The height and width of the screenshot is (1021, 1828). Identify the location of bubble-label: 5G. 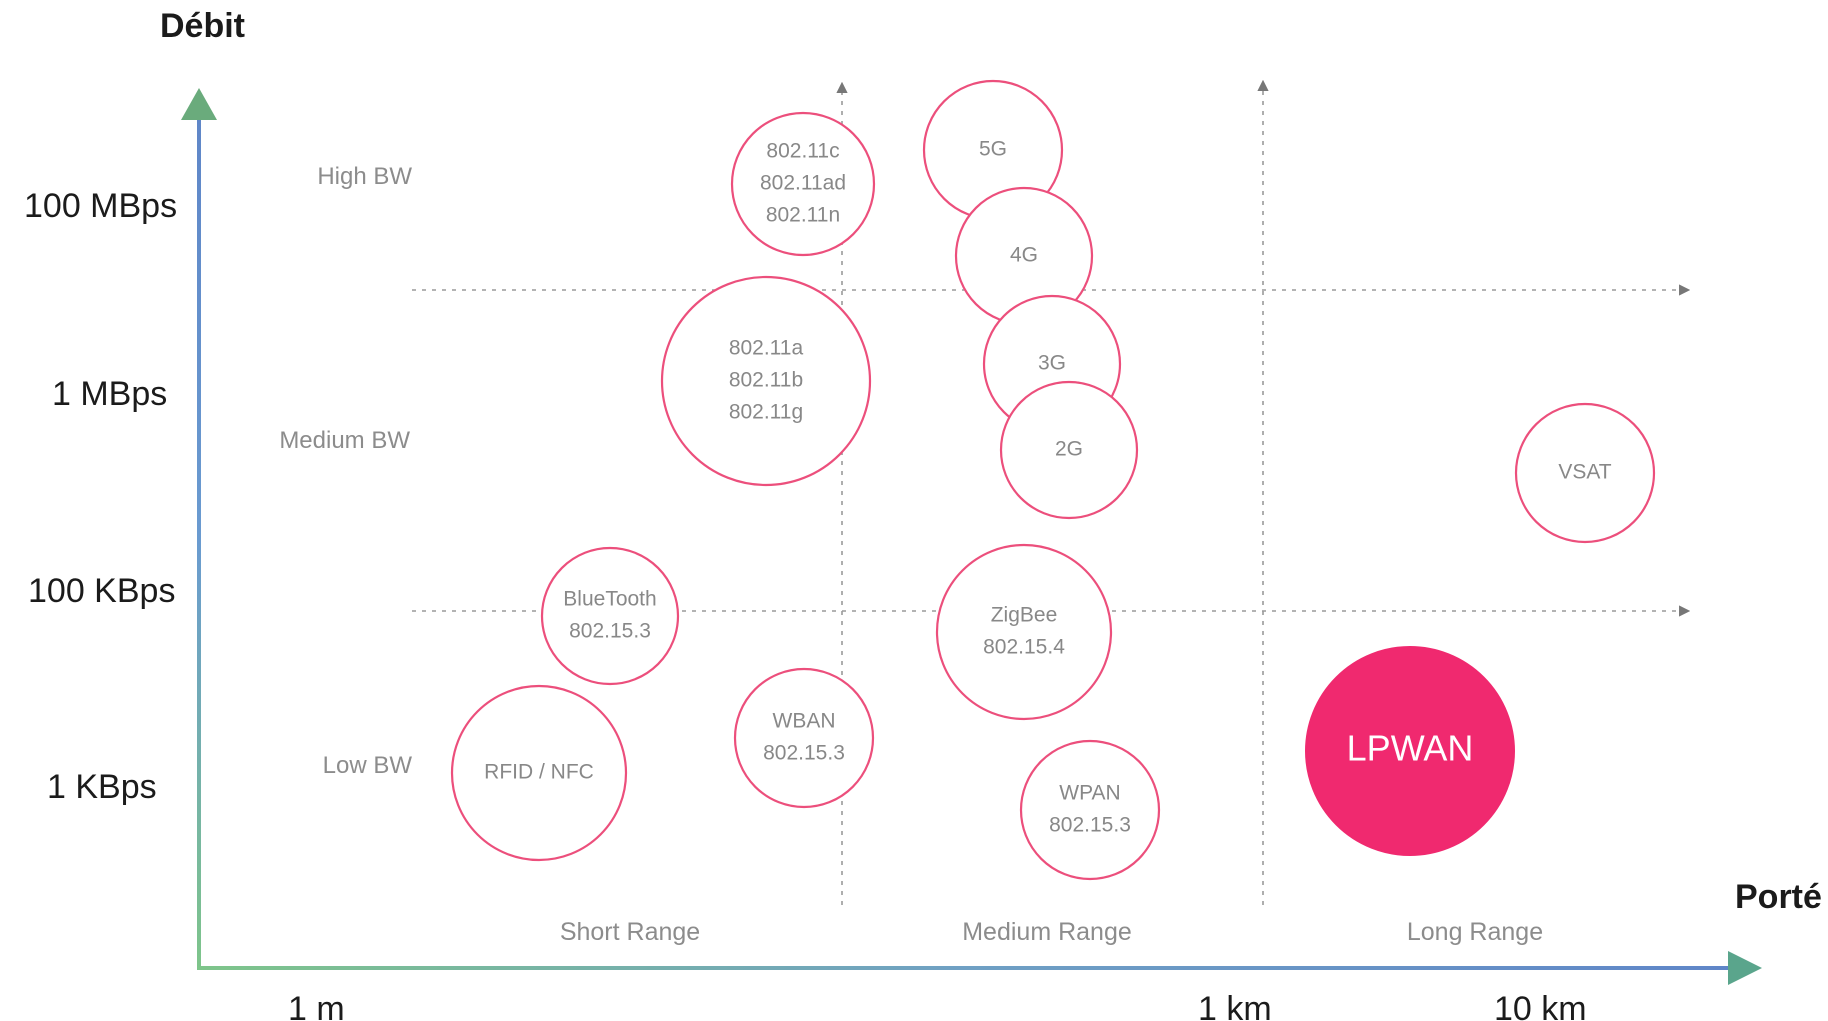
(993, 149).